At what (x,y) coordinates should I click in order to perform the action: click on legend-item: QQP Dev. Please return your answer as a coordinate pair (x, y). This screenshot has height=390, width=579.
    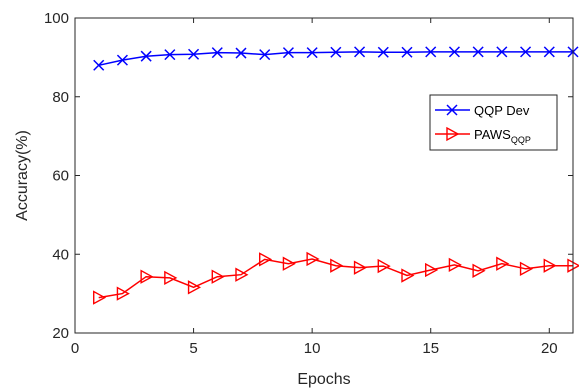
    Looking at the image, I should click on (482, 110).